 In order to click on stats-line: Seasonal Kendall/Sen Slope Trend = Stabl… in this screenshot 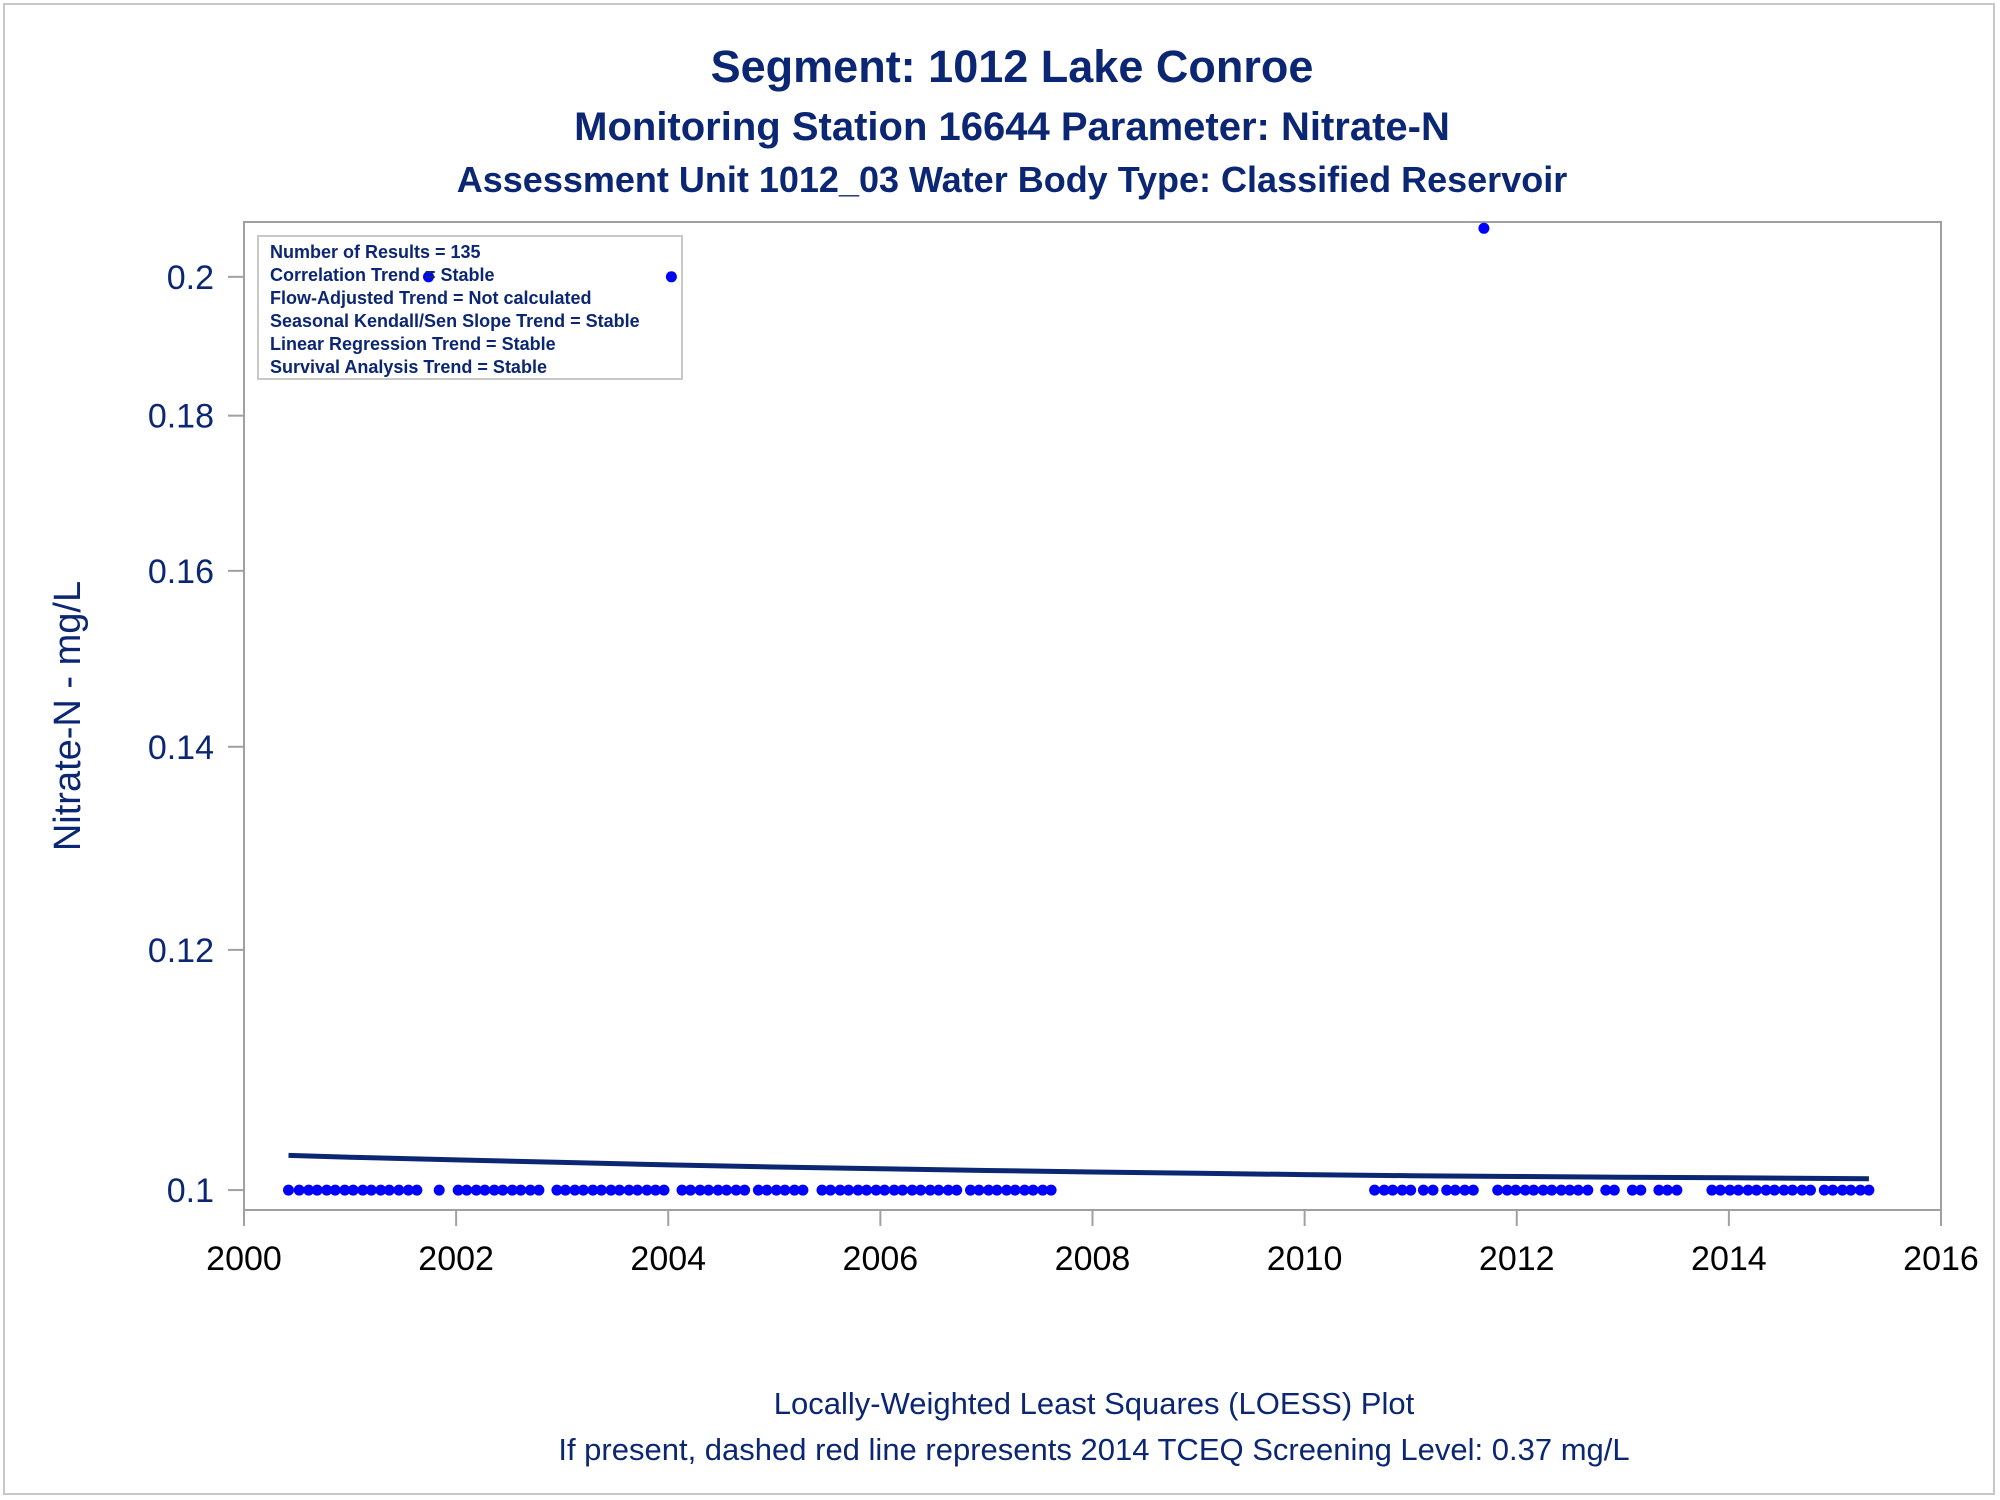, I will do `click(455, 321)`.